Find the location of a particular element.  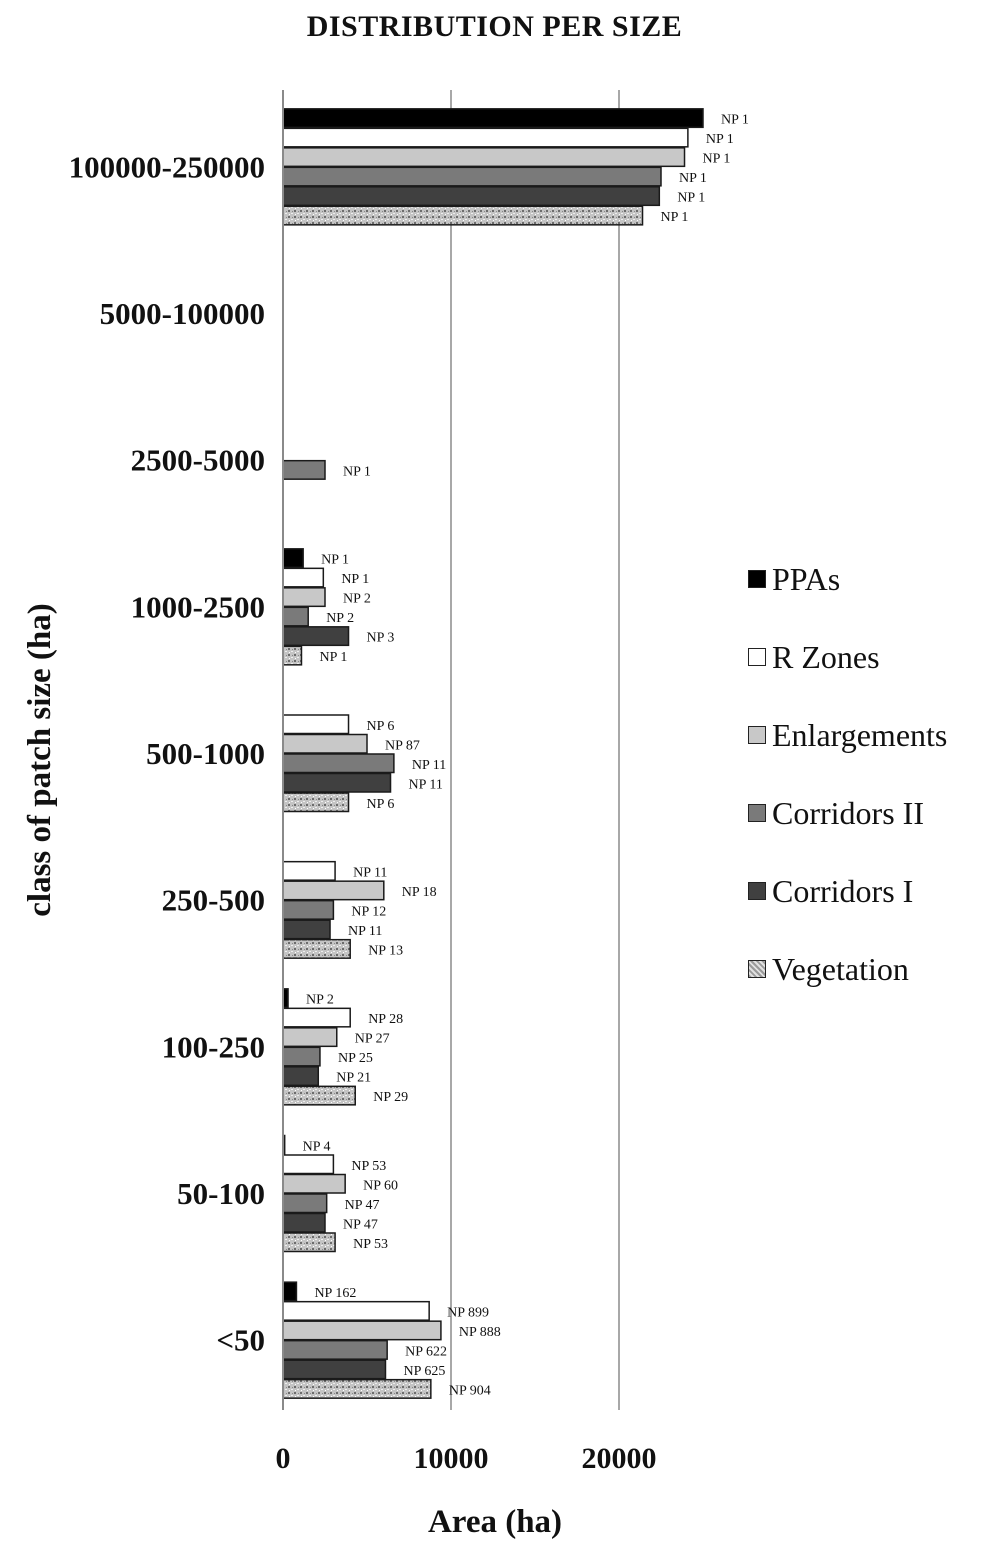

category-label: 2500-5000 is located at coordinates (198, 460).